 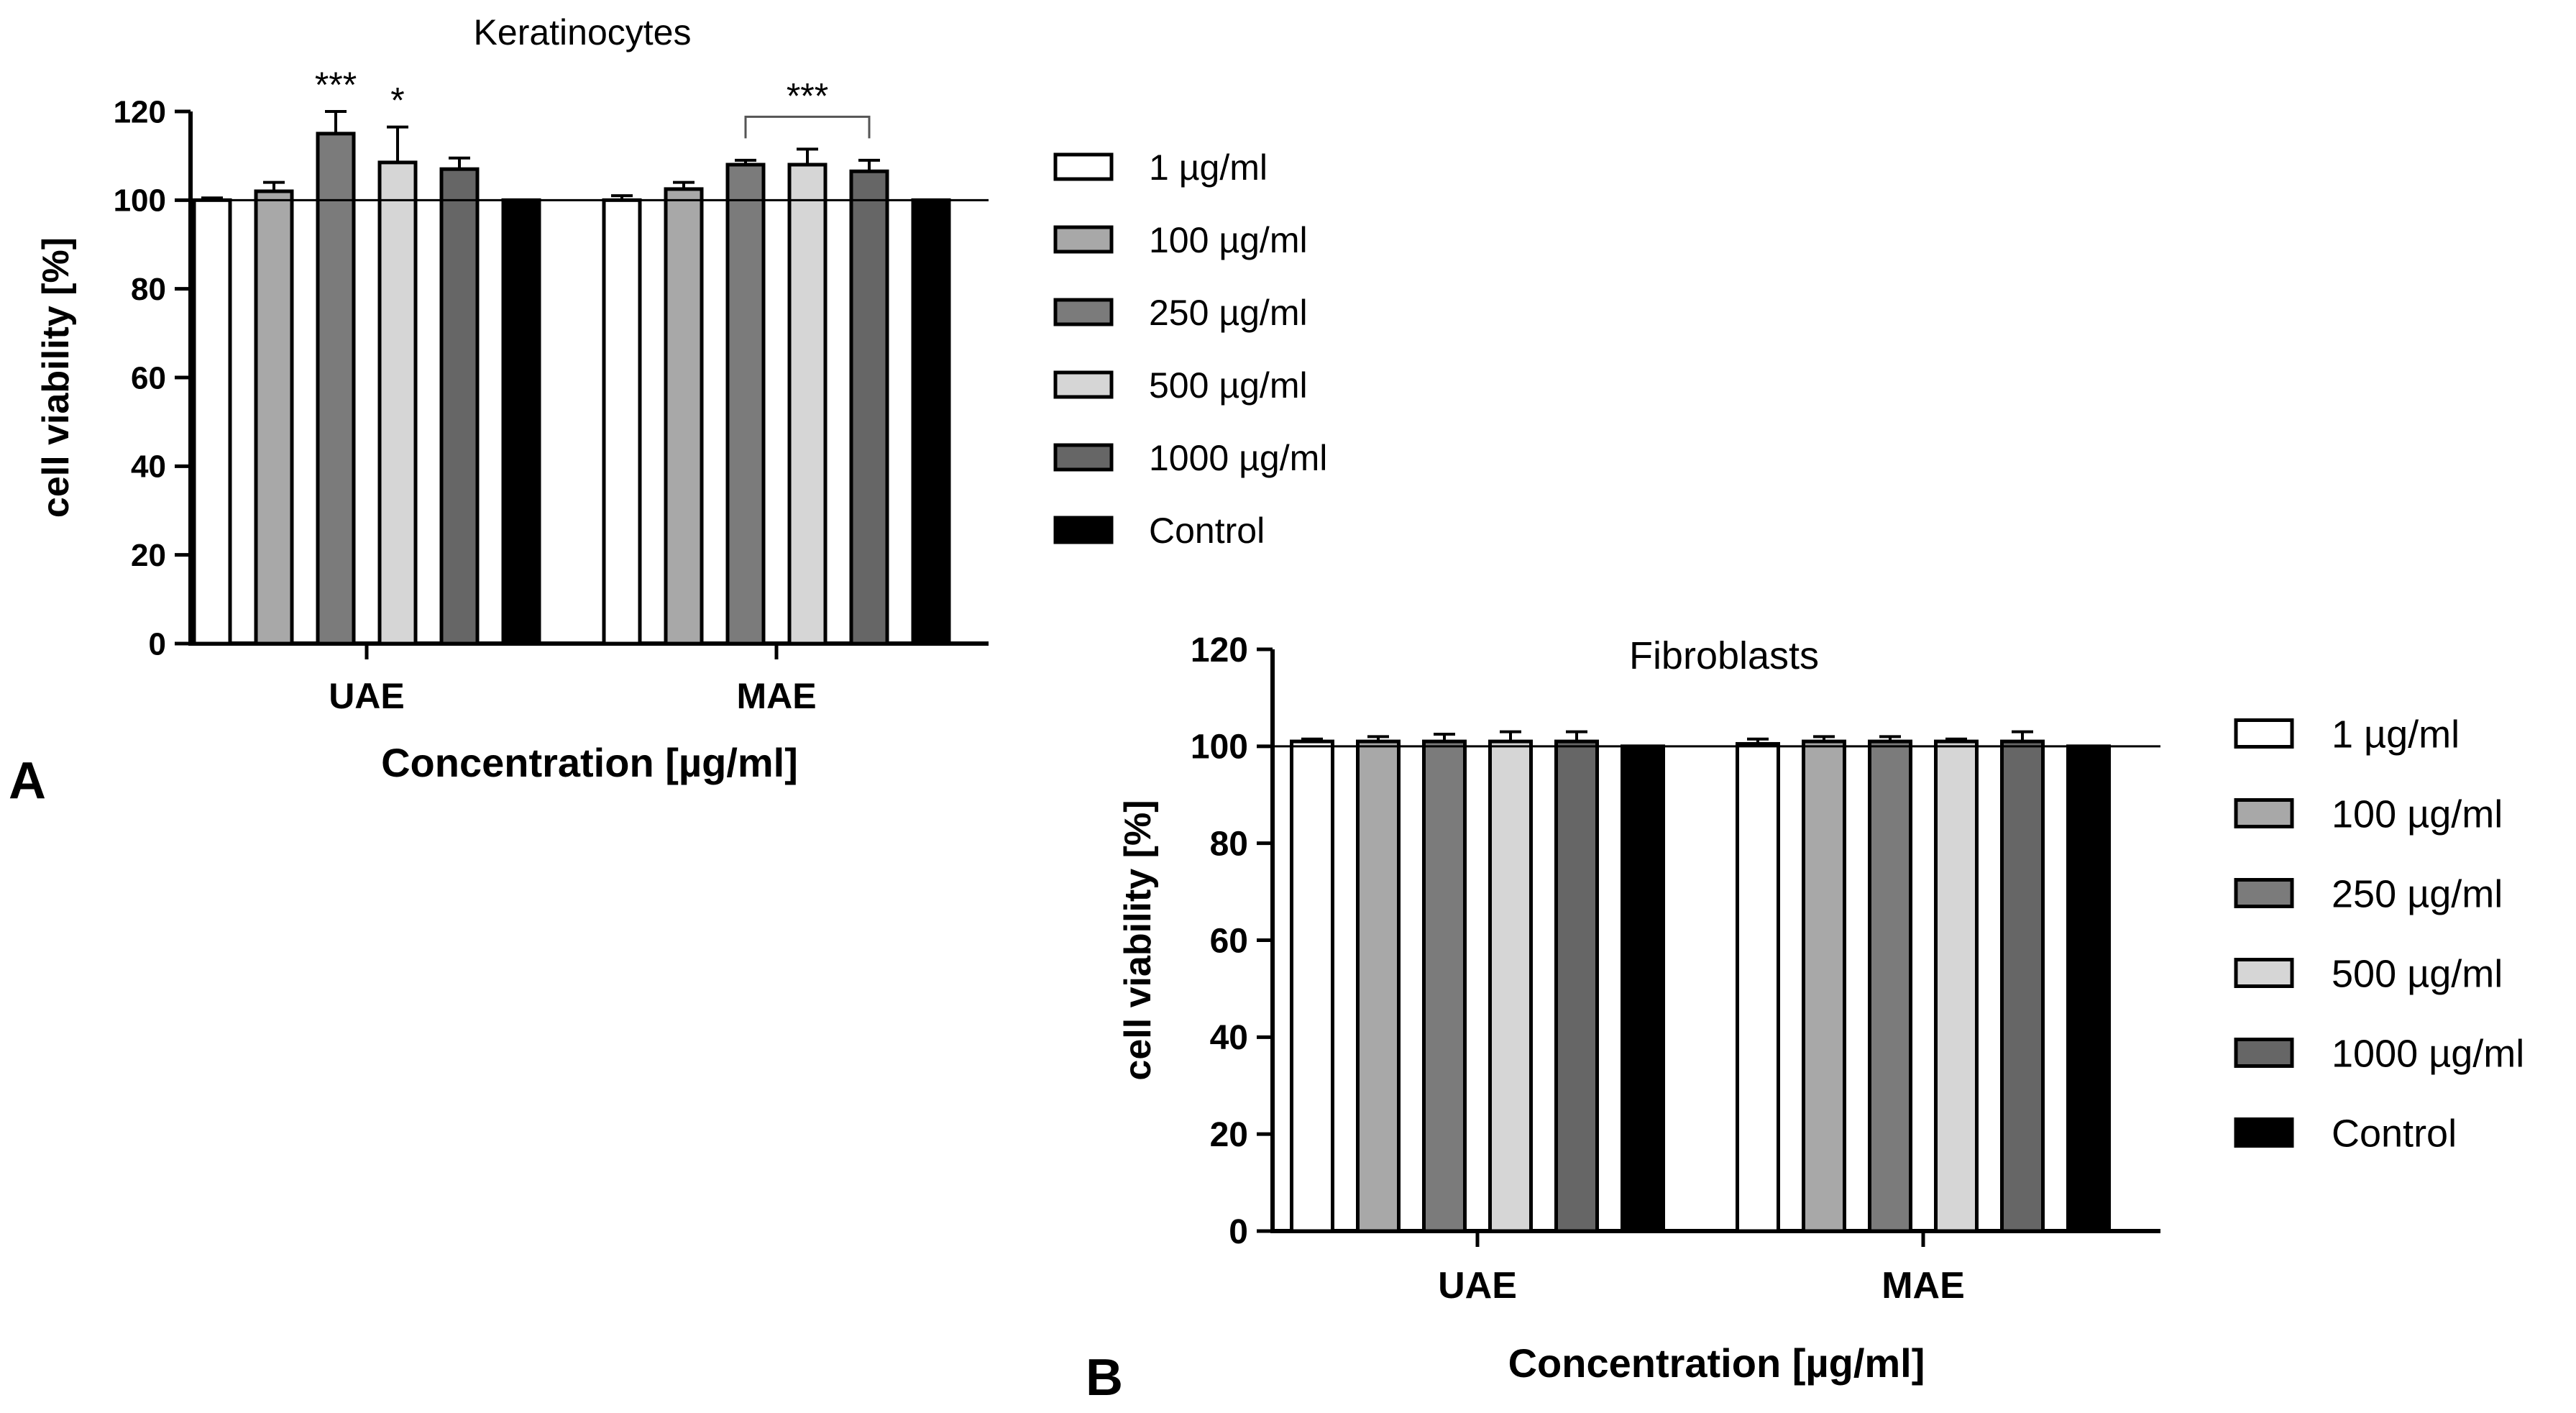 What do you see at coordinates (1104, 1378) in the screenshot?
I see `panel-label-b: B` at bounding box center [1104, 1378].